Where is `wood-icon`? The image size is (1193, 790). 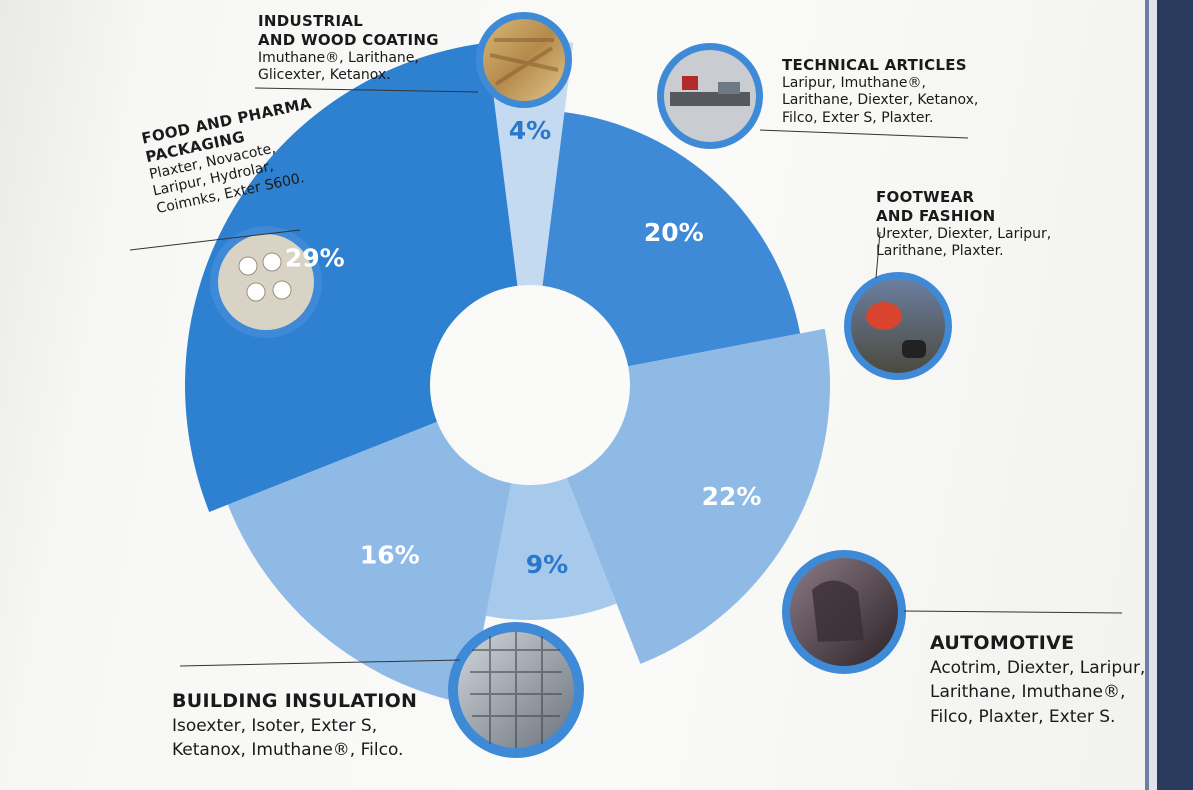 wood-icon is located at coordinates (524, 60).